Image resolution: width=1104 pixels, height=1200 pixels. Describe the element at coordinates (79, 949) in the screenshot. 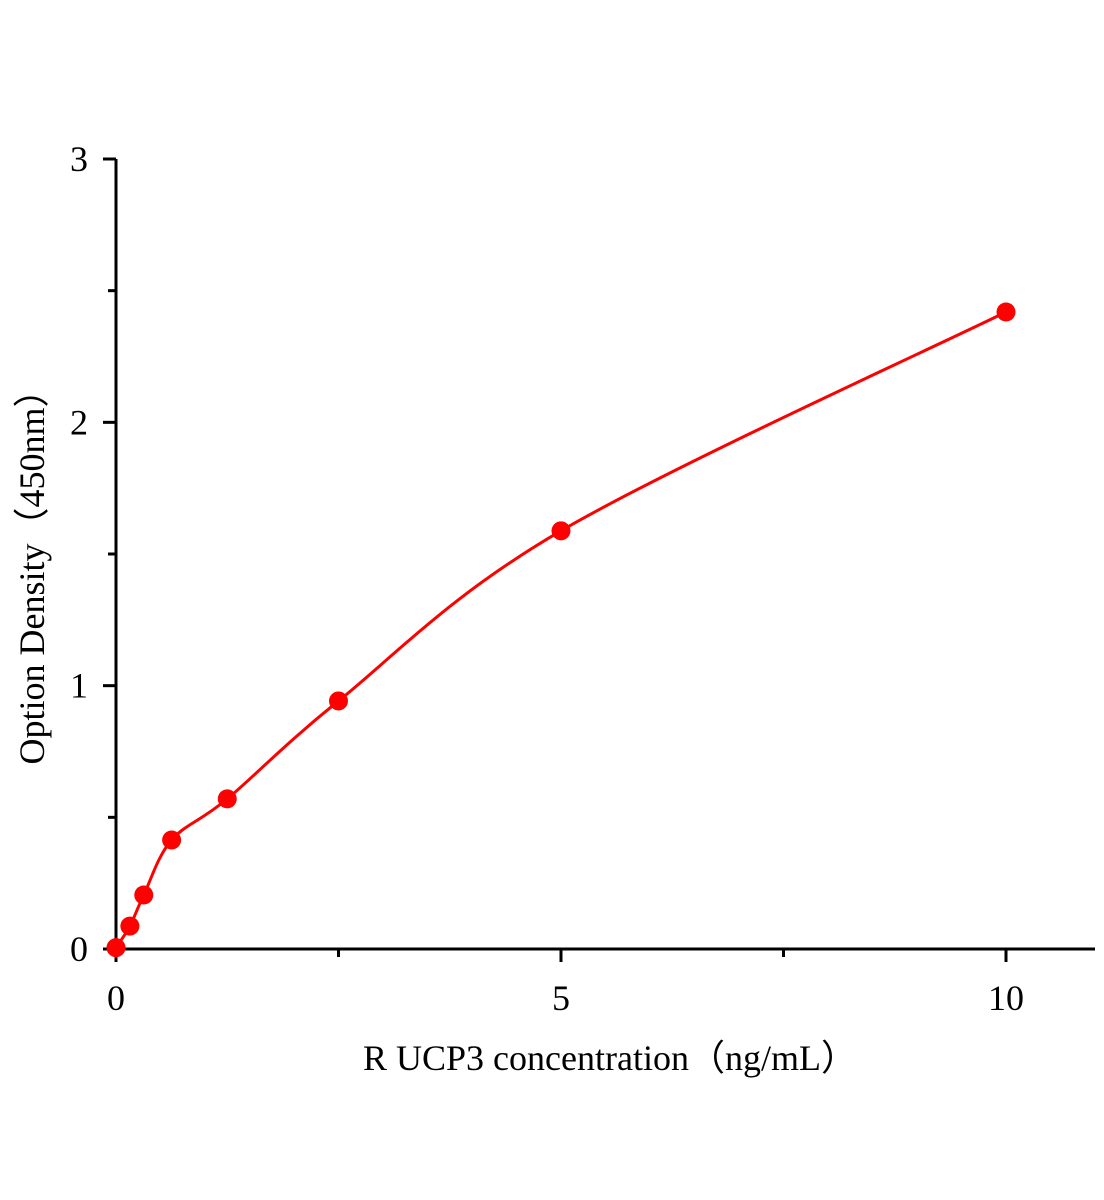

I see `y-tick-label: 0` at that location.